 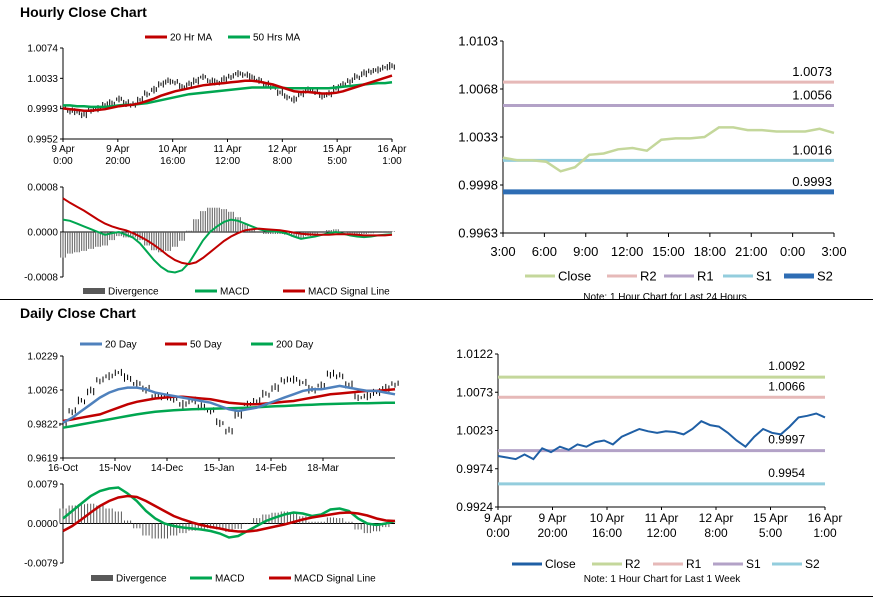 What do you see at coordinates (607, 518) in the screenshot?
I see `daily-levels-x-tick-label: 10 Apr` at bounding box center [607, 518].